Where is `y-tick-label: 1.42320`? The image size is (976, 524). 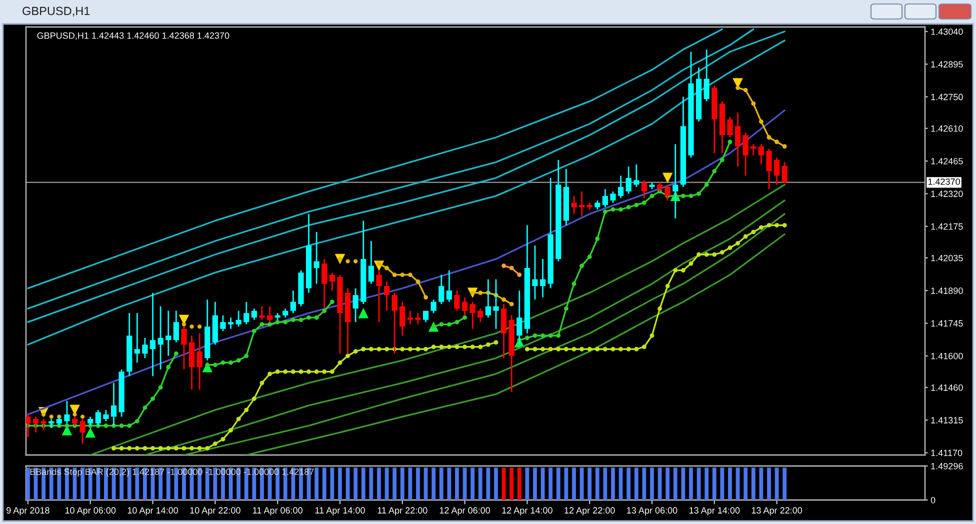 y-tick-label: 1.42320 is located at coordinates (947, 194).